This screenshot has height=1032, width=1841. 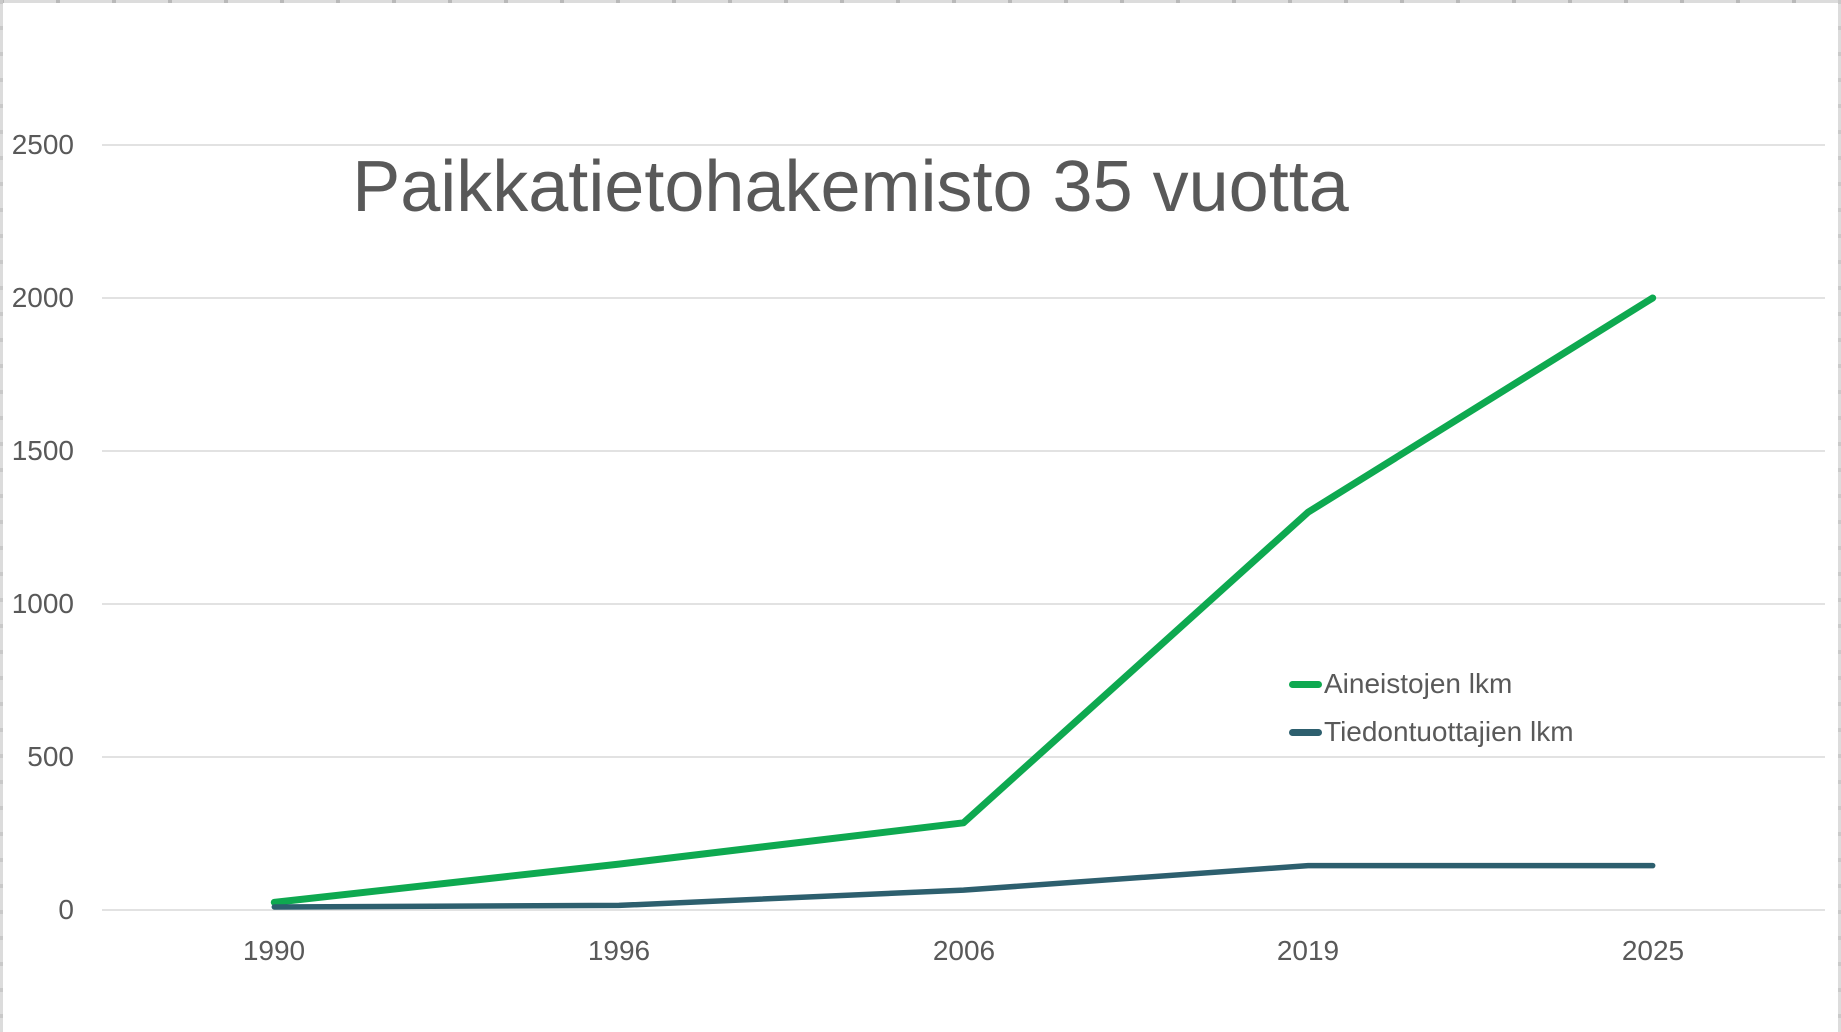 What do you see at coordinates (963, 886) in the screenshot?
I see `series-line-tiedontuottajien-lkm` at bounding box center [963, 886].